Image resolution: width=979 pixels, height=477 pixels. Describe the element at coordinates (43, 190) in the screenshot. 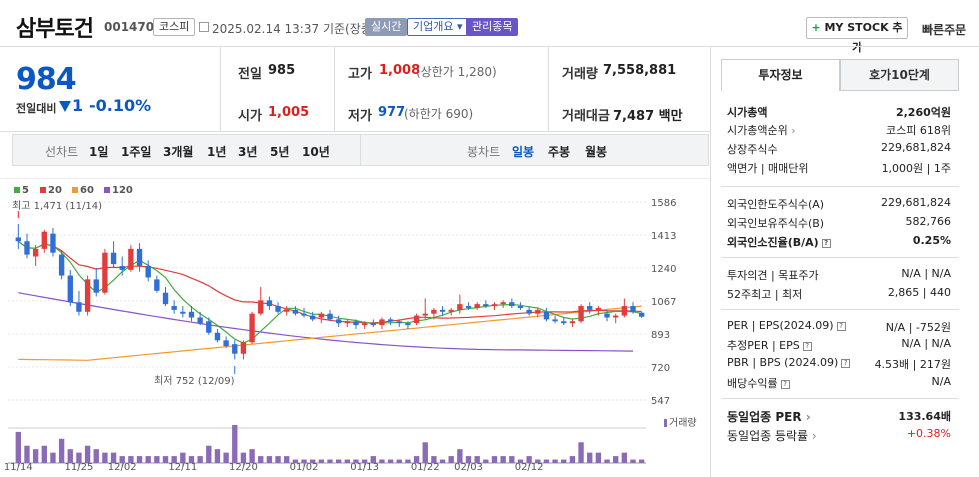

I see `legend-swatch` at that location.